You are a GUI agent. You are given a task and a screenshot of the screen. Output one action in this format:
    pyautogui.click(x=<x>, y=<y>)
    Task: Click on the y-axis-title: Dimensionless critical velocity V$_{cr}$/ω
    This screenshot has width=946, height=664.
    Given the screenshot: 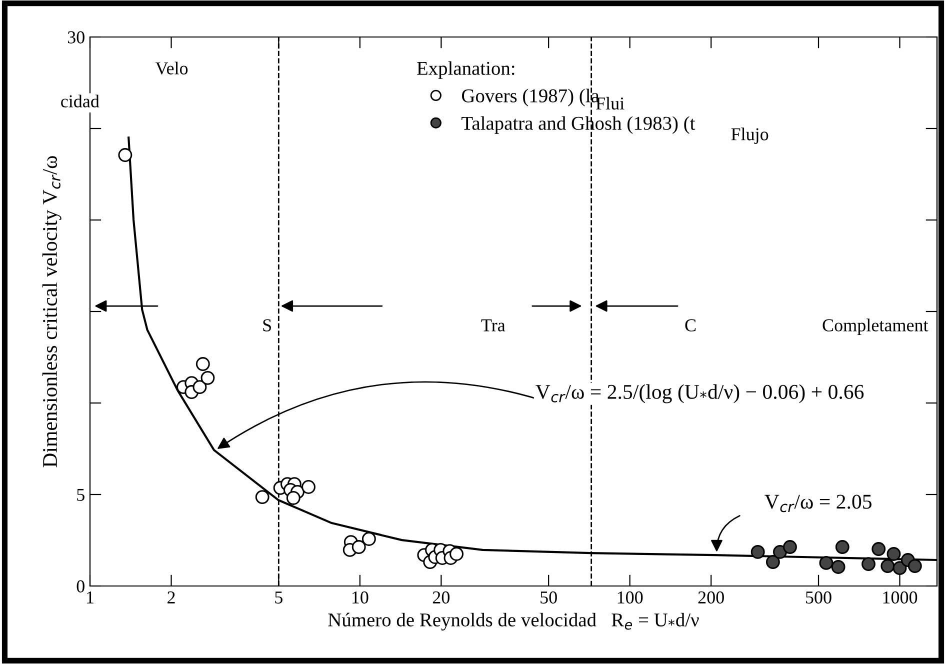 What is the action you would take?
    pyautogui.click(x=52, y=312)
    